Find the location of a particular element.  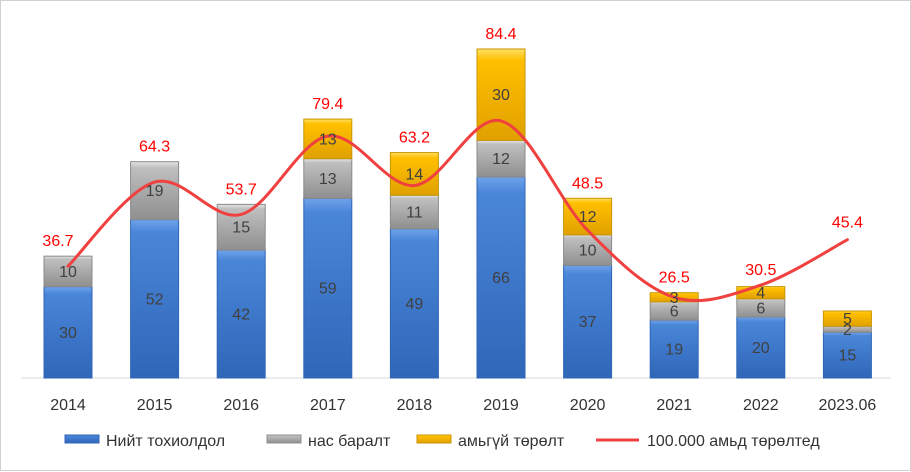

data-label-total-2014: 30 is located at coordinates (68, 333).